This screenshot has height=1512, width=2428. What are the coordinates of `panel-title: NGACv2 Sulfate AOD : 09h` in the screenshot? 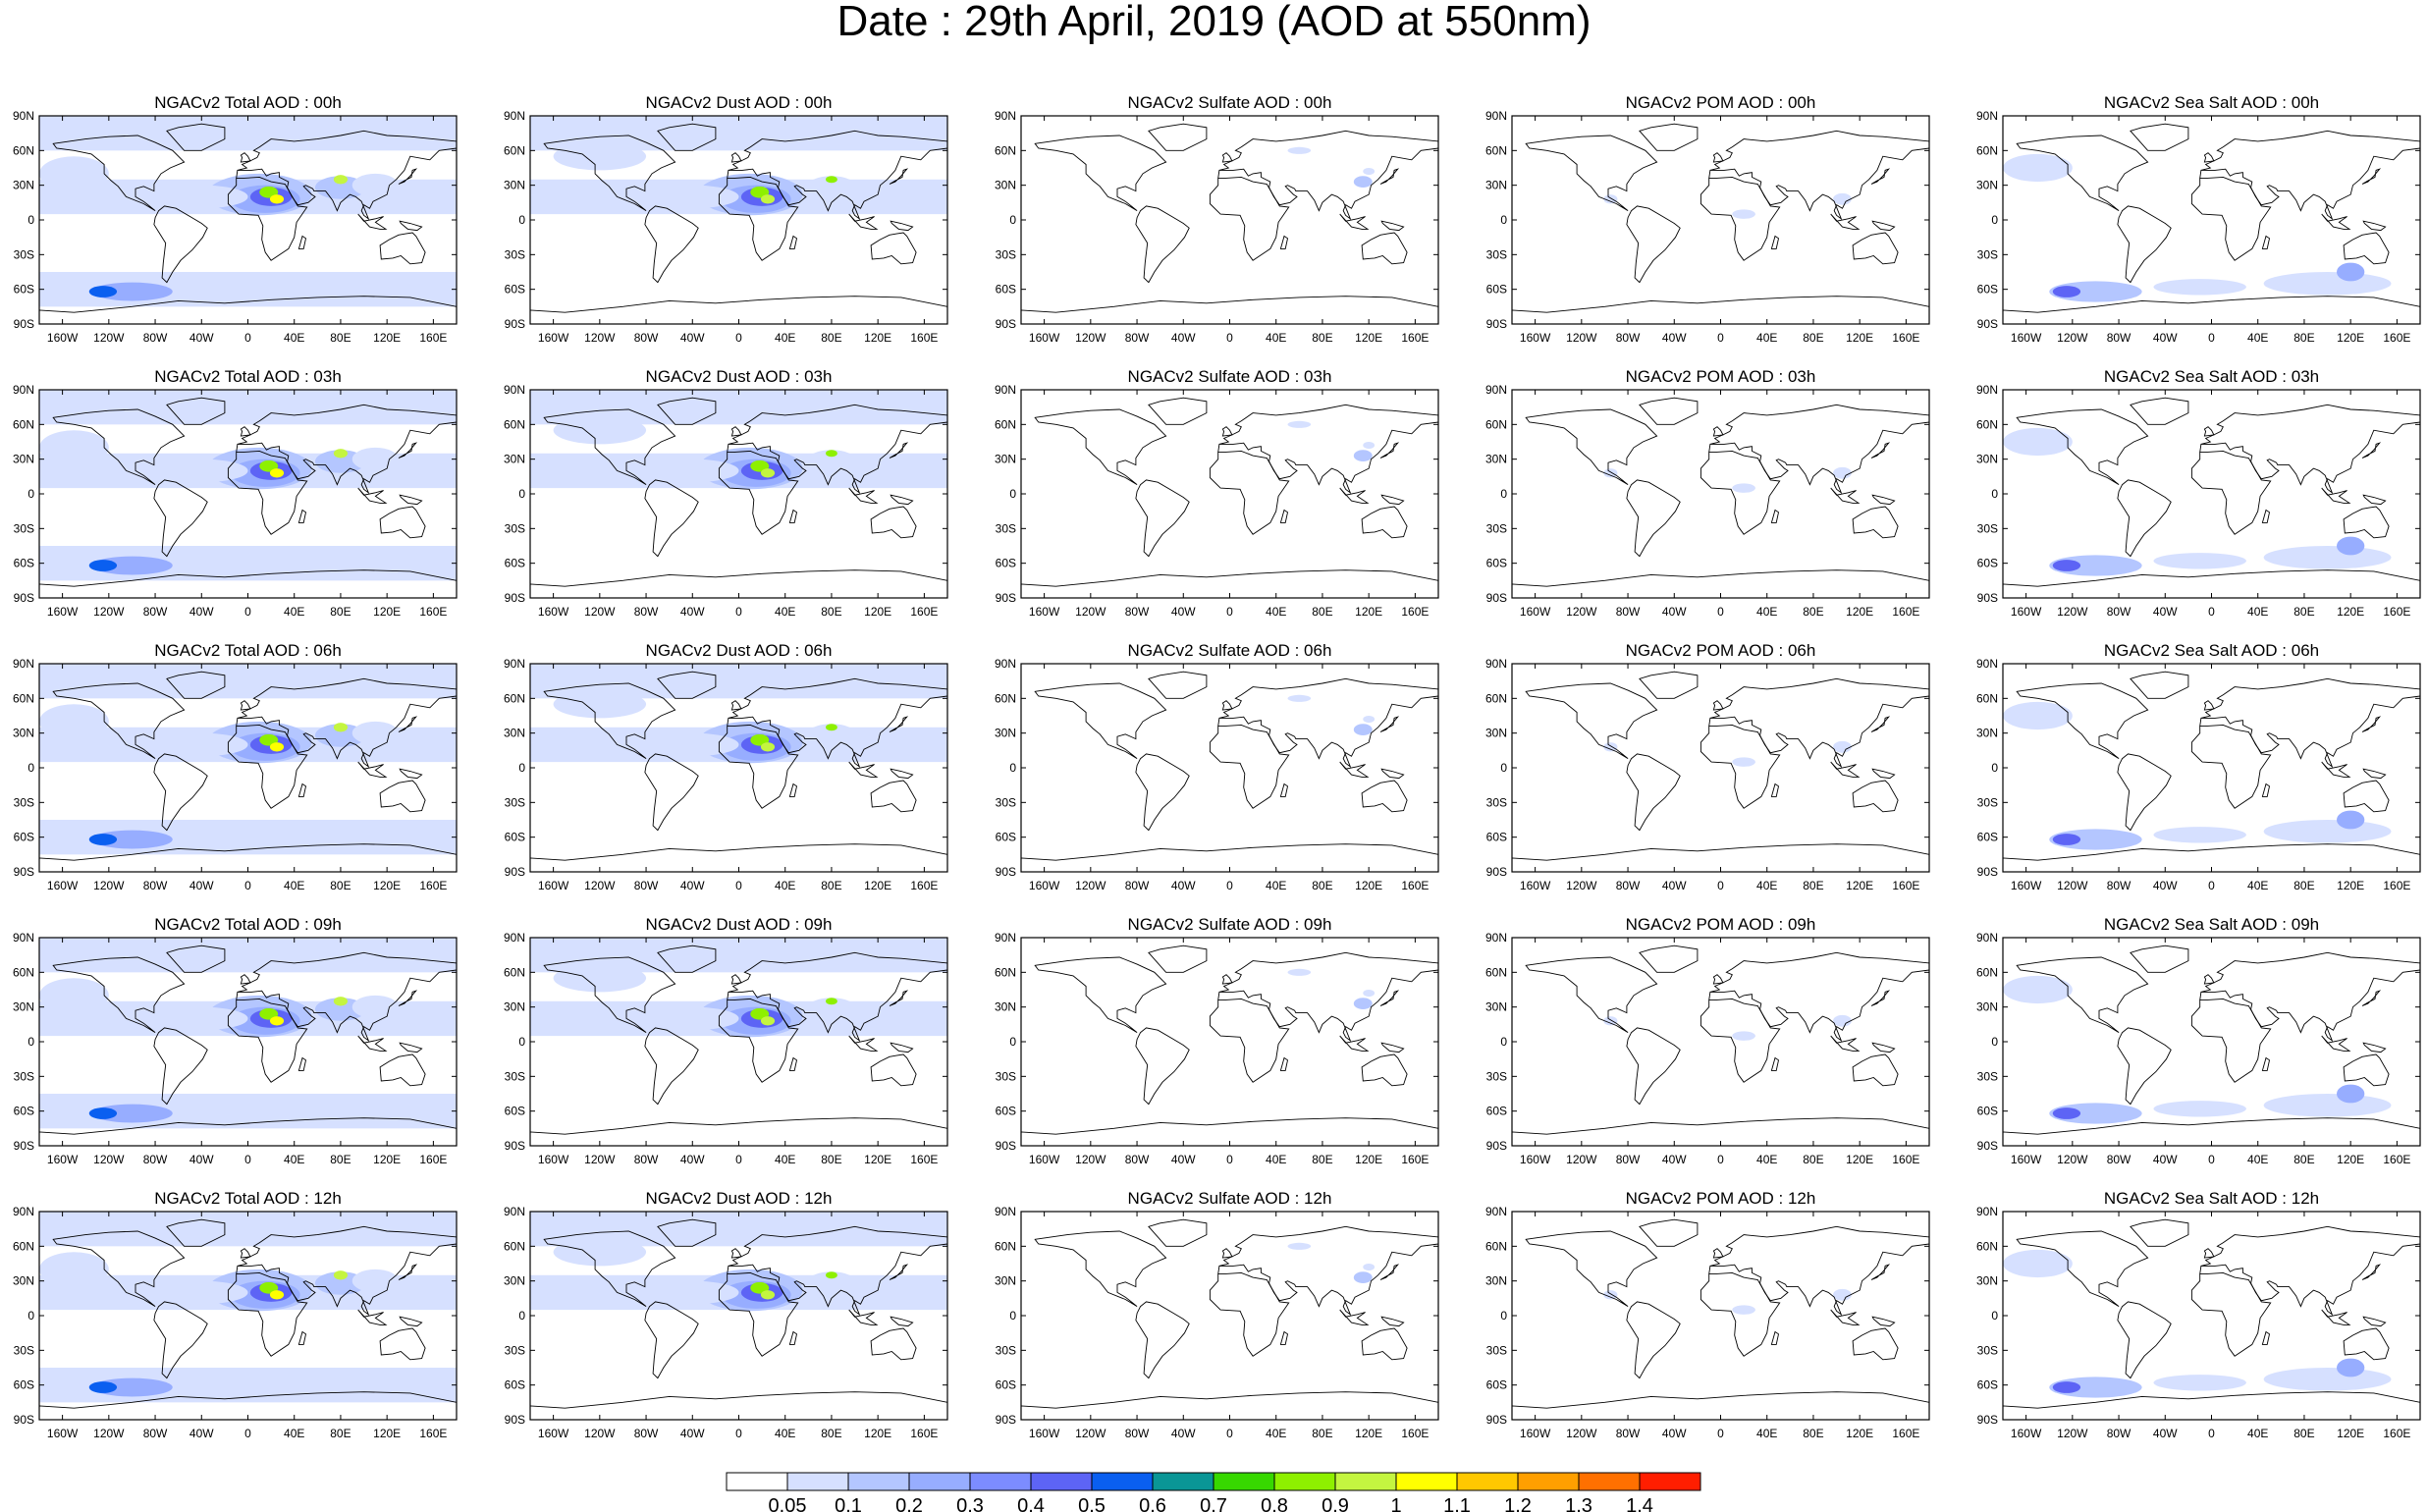 It's located at (1230, 925).